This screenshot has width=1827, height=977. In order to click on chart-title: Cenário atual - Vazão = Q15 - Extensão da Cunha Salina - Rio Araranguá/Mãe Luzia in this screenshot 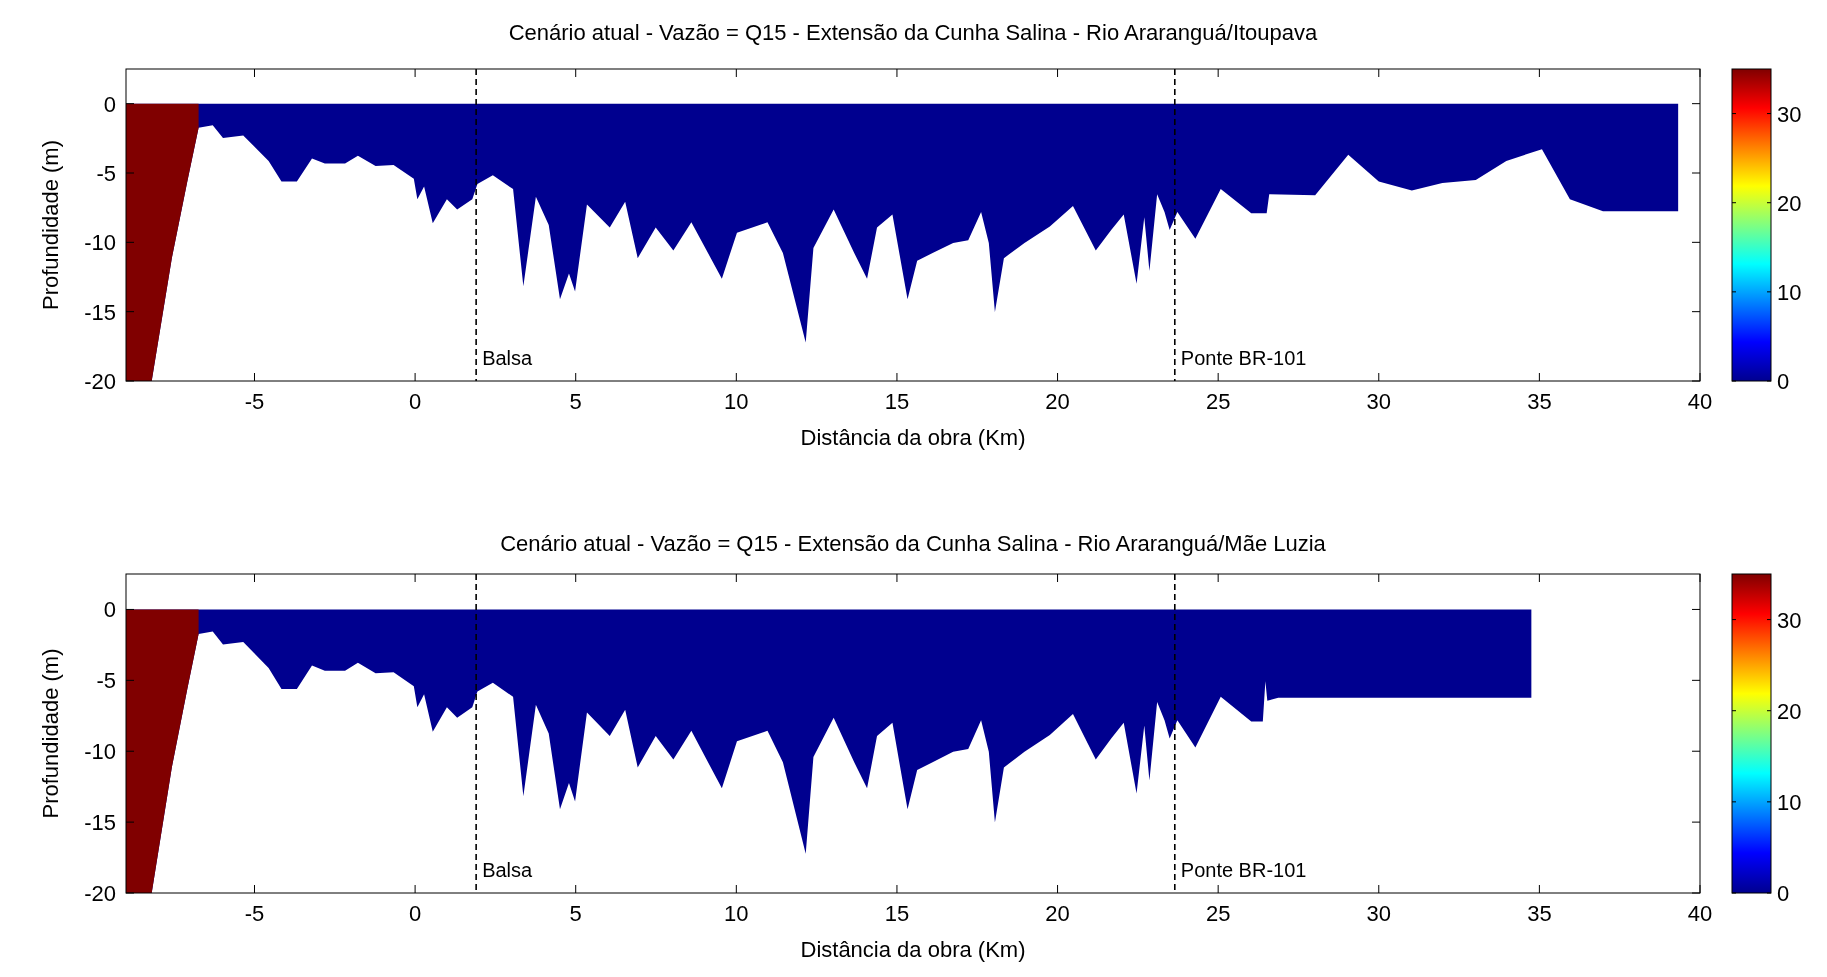, I will do `click(913, 543)`.